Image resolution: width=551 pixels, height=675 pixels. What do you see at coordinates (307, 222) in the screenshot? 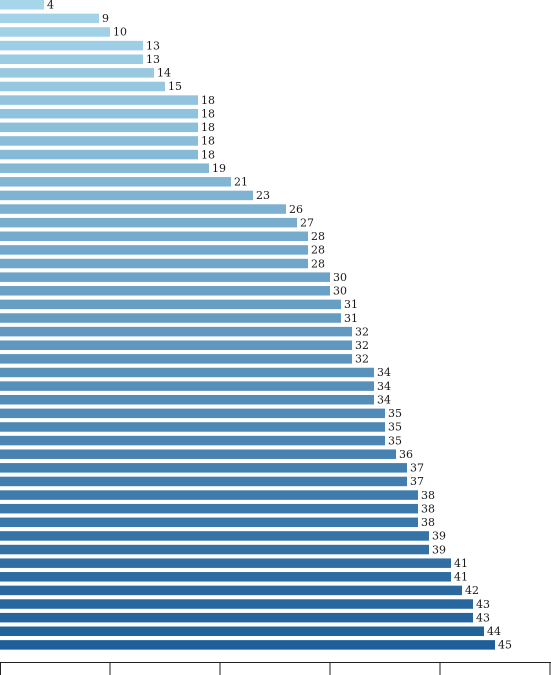
I see `bar-value-label: 27` at bounding box center [307, 222].